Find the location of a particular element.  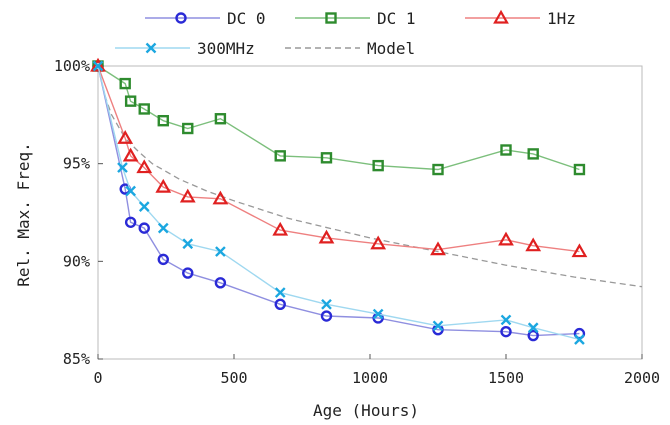

x-tick-label: 2000 is located at coordinates (642, 378).